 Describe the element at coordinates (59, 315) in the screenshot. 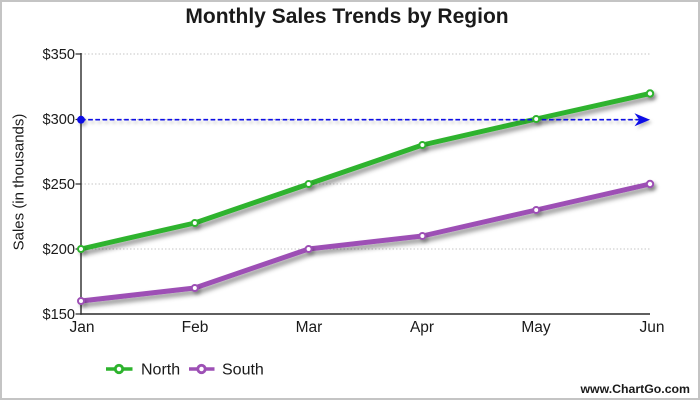

I see `svg-text: $150` at that location.